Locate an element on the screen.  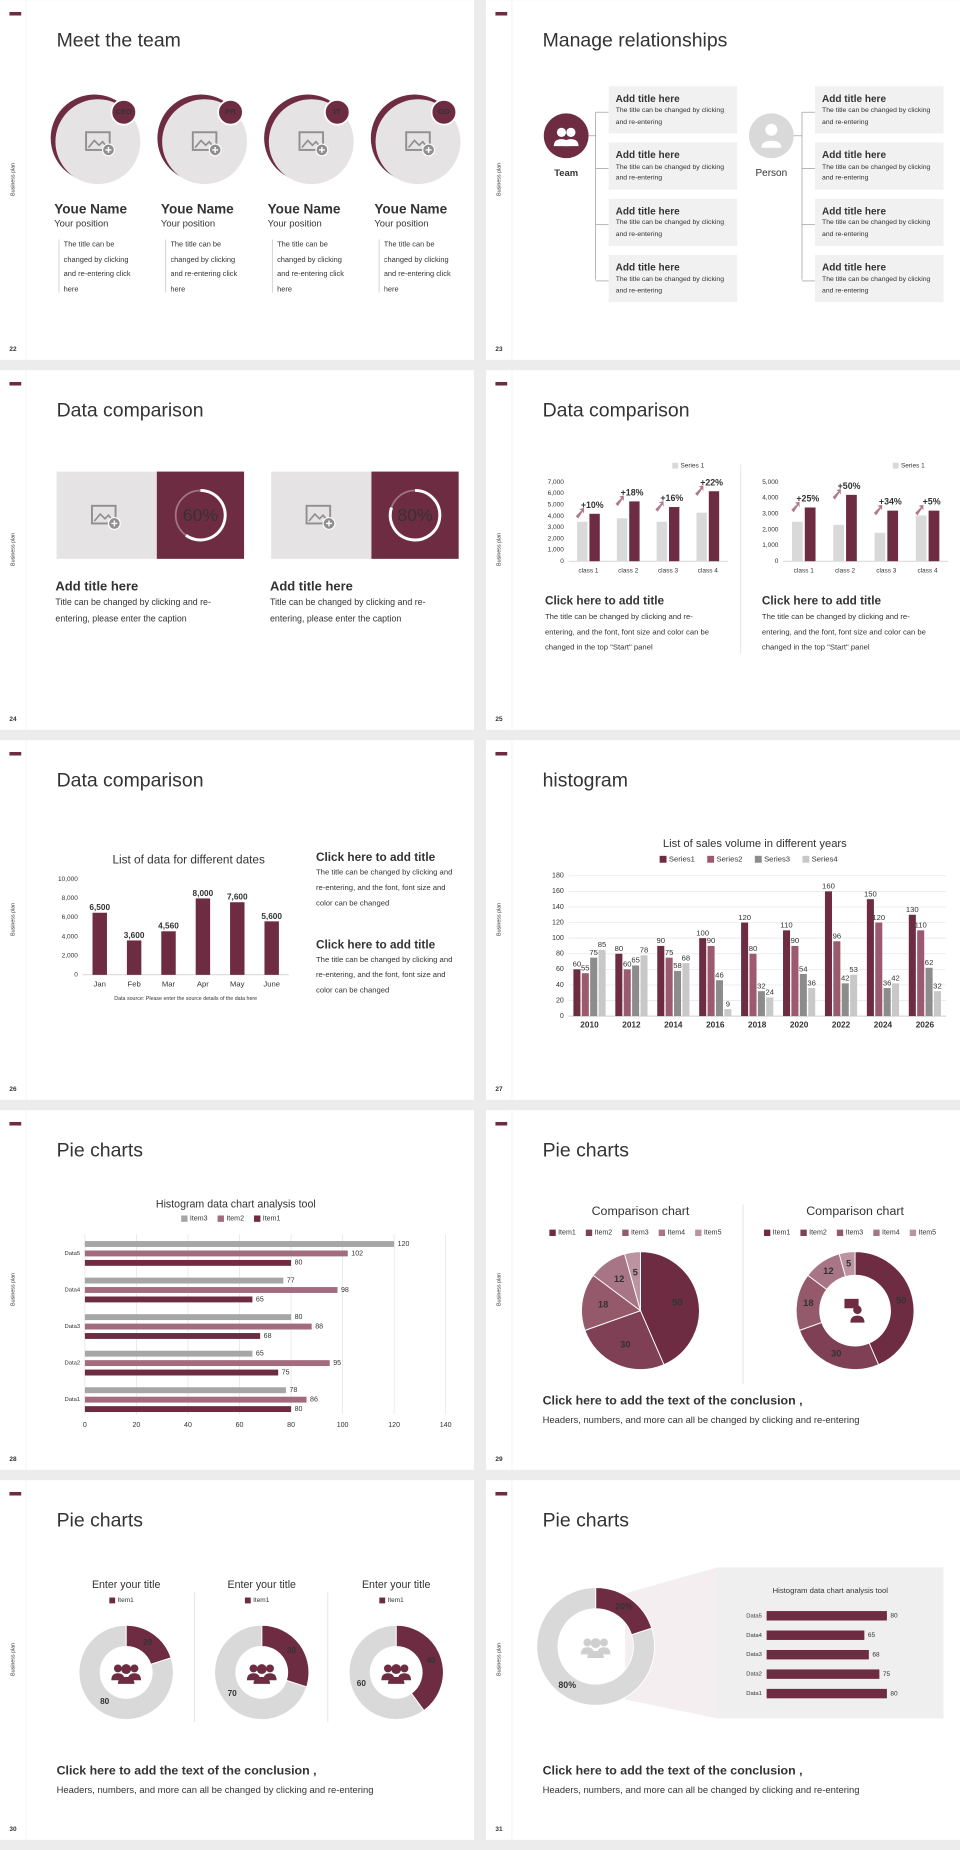
x-tick-label: Feb is located at coordinates (134, 983).